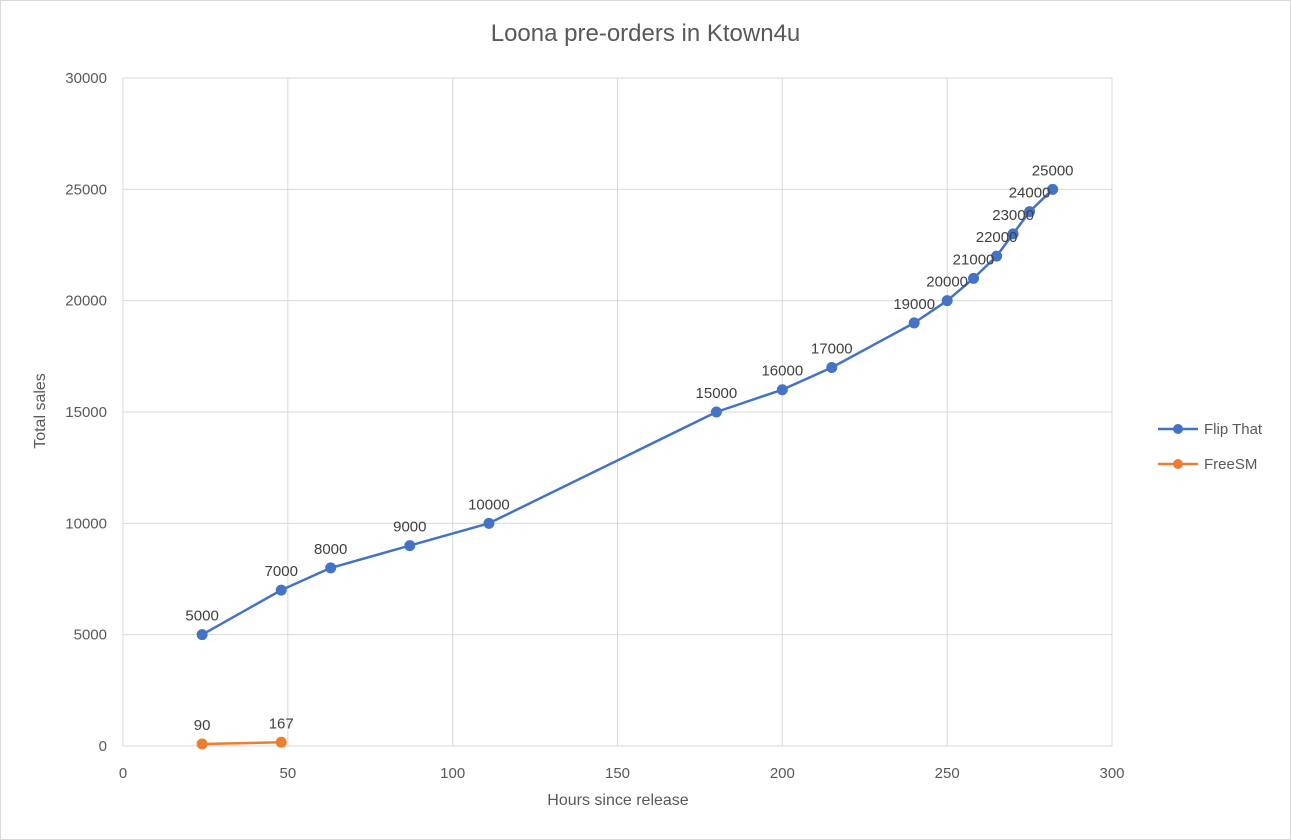 The image size is (1291, 840). I want to click on data-label-flip-that: 15000, so click(717, 393).